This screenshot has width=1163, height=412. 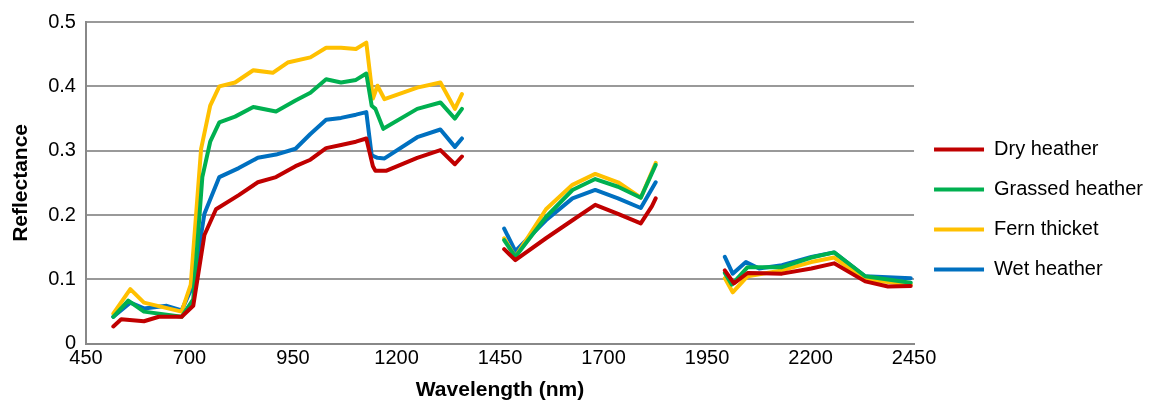 What do you see at coordinates (810, 357) in the screenshot?
I see `x-tick-label: 2200` at bounding box center [810, 357].